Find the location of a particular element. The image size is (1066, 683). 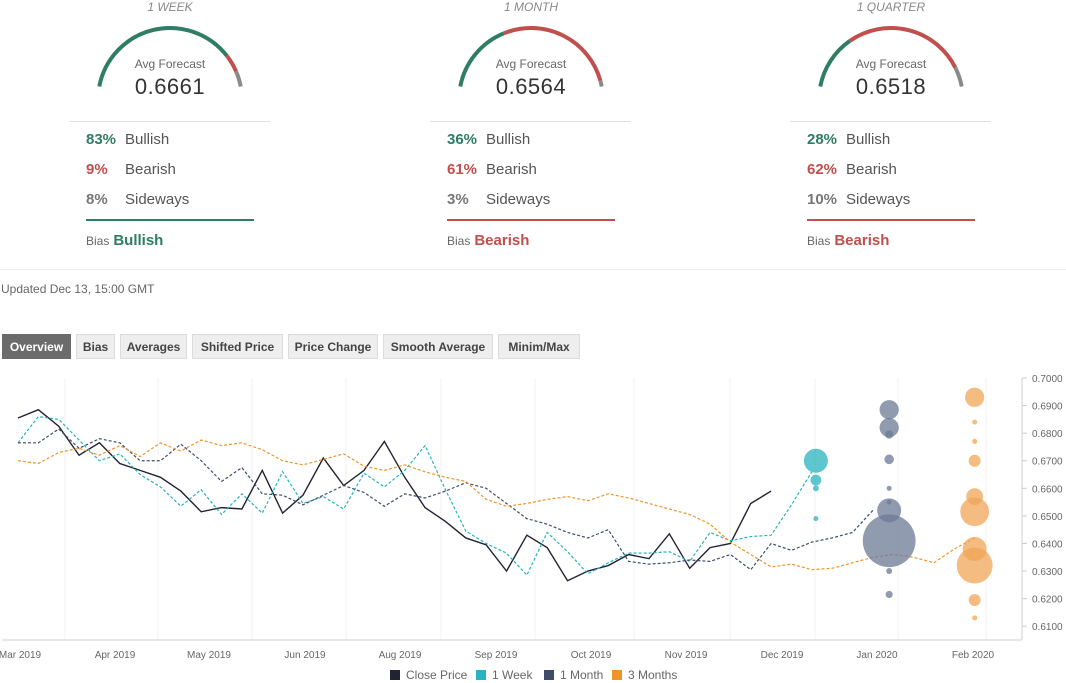

legend-label: 1 Month is located at coordinates (582, 675).